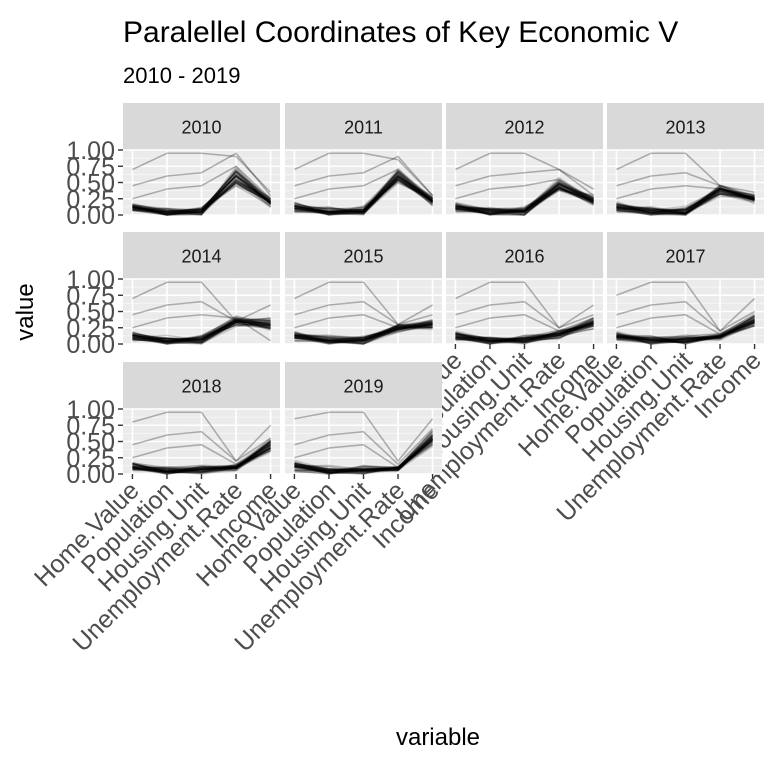 Image resolution: width=768 pixels, height=768 pixels. I want to click on facet-label: 2014, so click(201, 257).